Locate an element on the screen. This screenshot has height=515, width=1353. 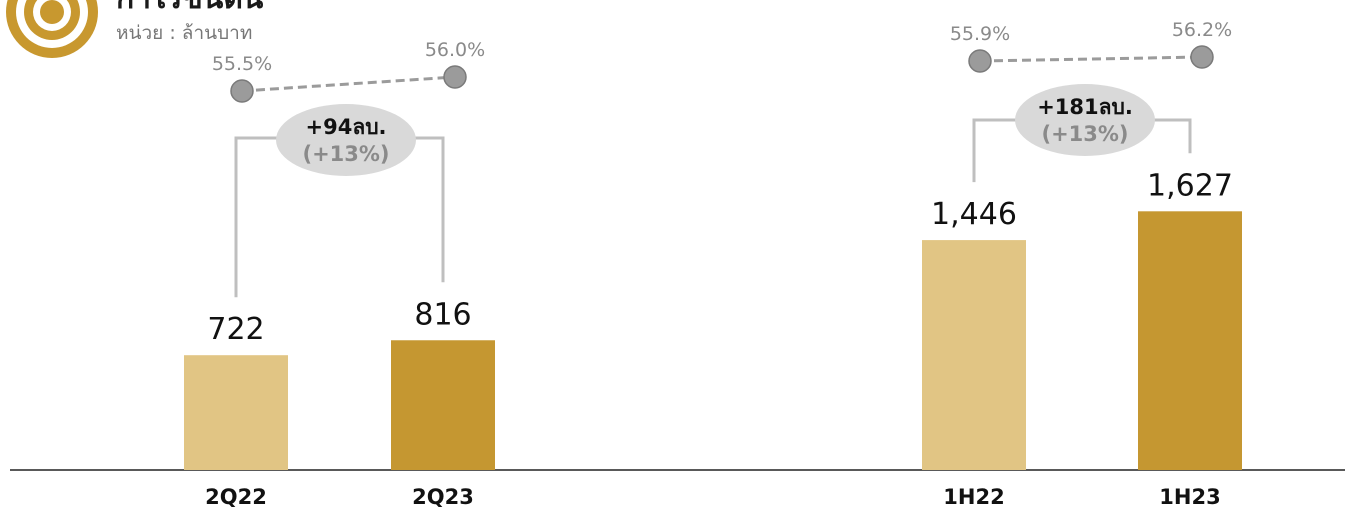
margin-point-2q23 is located at coordinates (455, 77).